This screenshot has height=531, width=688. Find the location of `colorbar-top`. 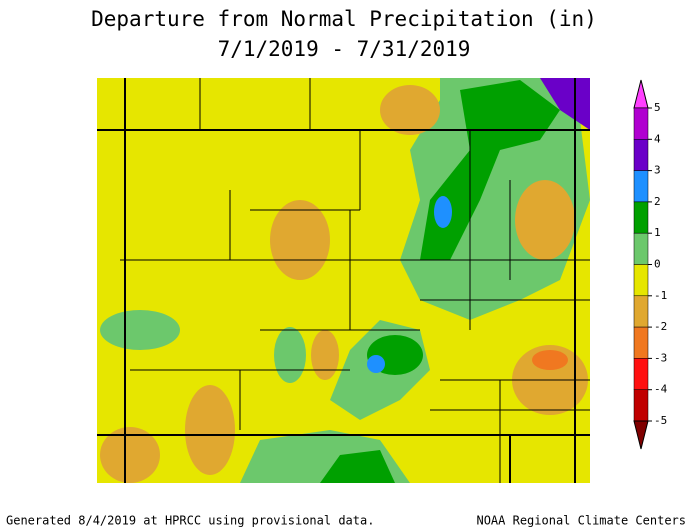

colorbar-top is located at coordinates (641, 94).